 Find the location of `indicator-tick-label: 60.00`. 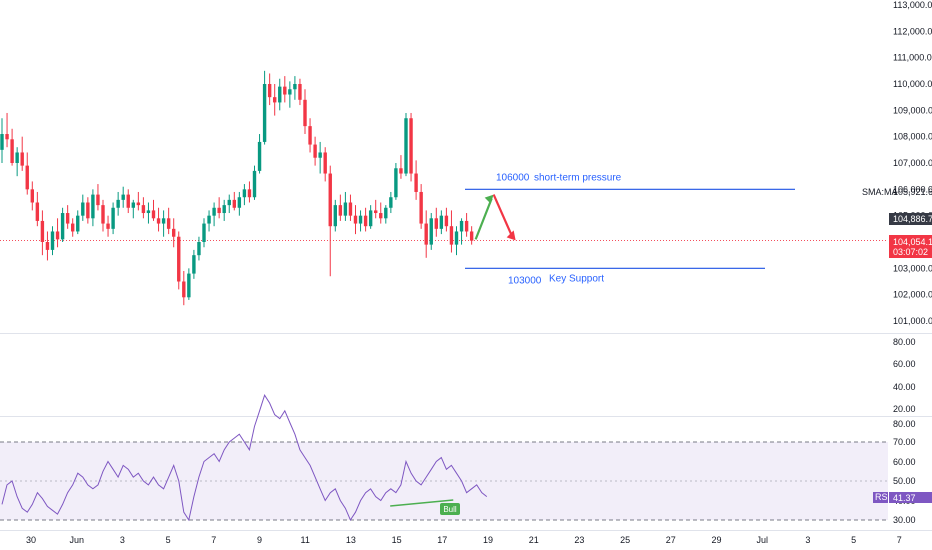

indicator-tick-label: 60.00 is located at coordinates (904, 462).